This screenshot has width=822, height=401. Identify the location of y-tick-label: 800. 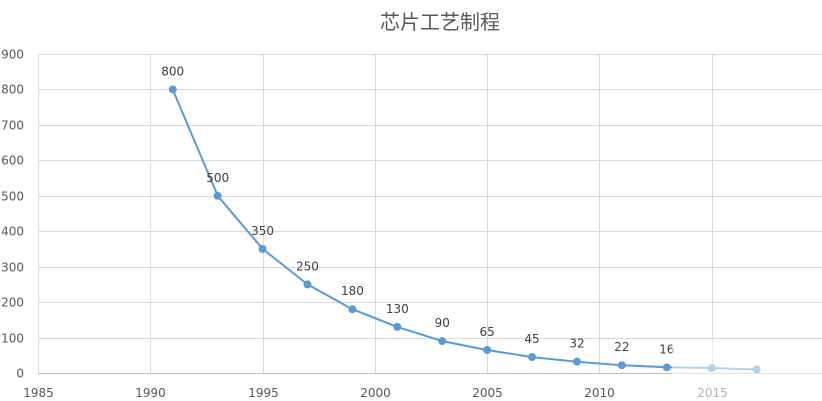
(12, 90).